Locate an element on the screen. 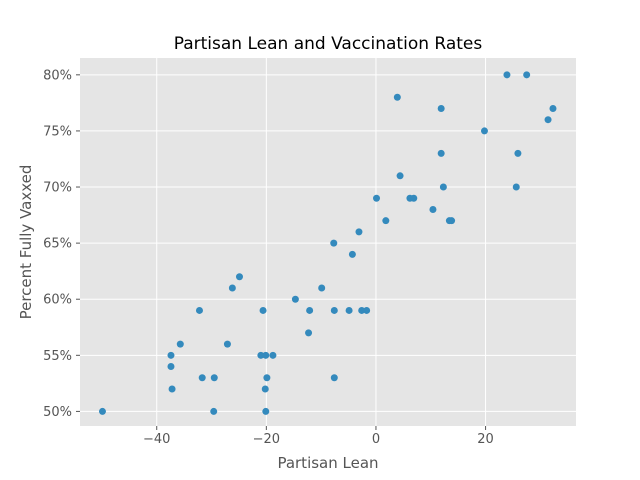 Image resolution: width=640 pixels, height=480 pixels. y-tick-label: 75% is located at coordinates (57, 131).